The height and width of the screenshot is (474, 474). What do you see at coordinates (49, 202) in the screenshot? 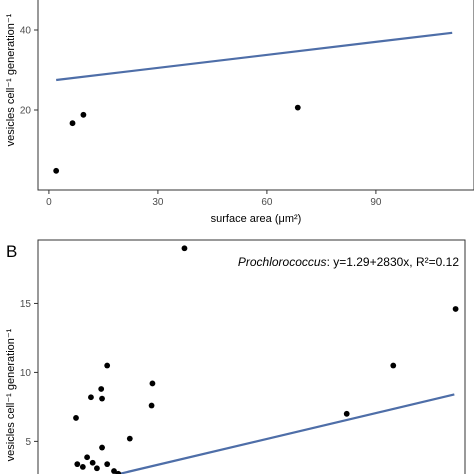
I see `panel-a-x-tick-label: 0` at bounding box center [49, 202].